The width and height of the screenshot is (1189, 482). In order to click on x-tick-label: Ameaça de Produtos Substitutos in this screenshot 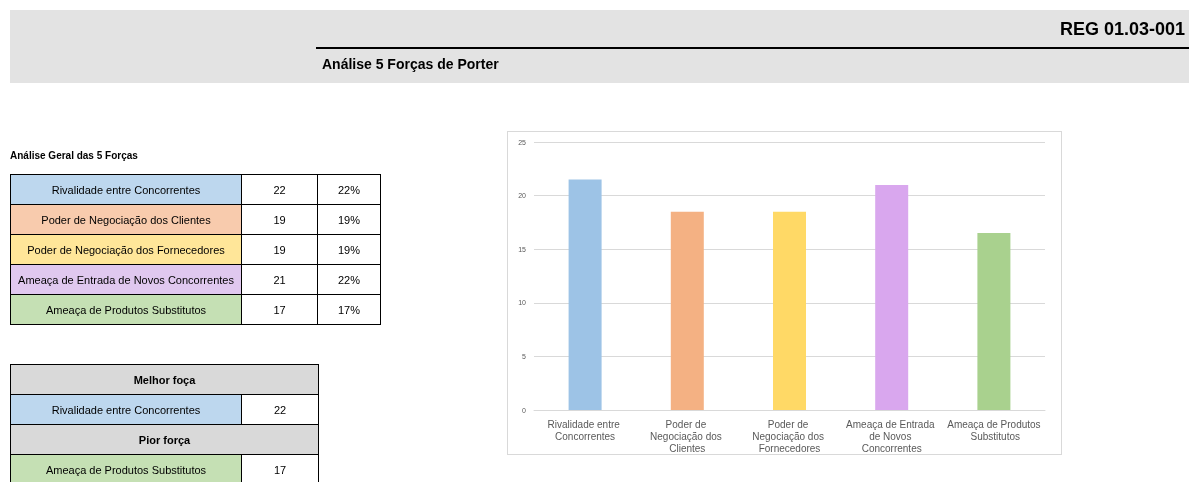, I will do `click(994, 430)`.